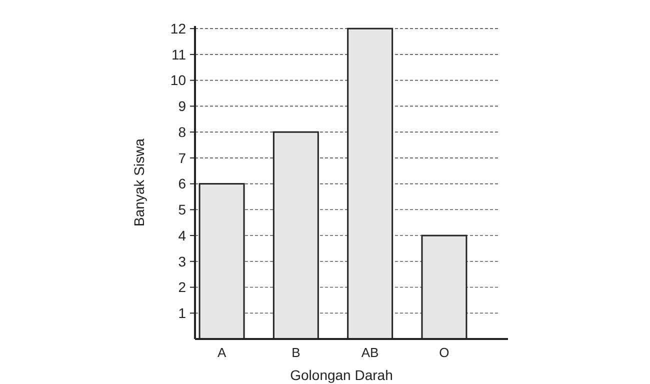 The image size is (650, 384). What do you see at coordinates (296, 352) in the screenshot?
I see `x-tick-label: B` at bounding box center [296, 352].